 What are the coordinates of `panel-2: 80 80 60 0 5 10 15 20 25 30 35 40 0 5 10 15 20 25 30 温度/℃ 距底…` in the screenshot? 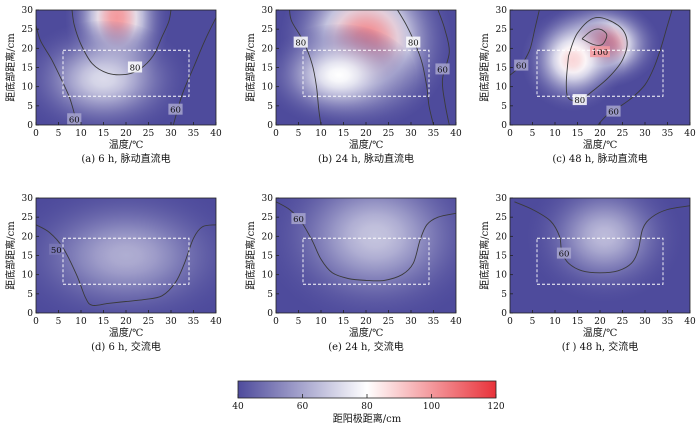 It's located at (353, 85).